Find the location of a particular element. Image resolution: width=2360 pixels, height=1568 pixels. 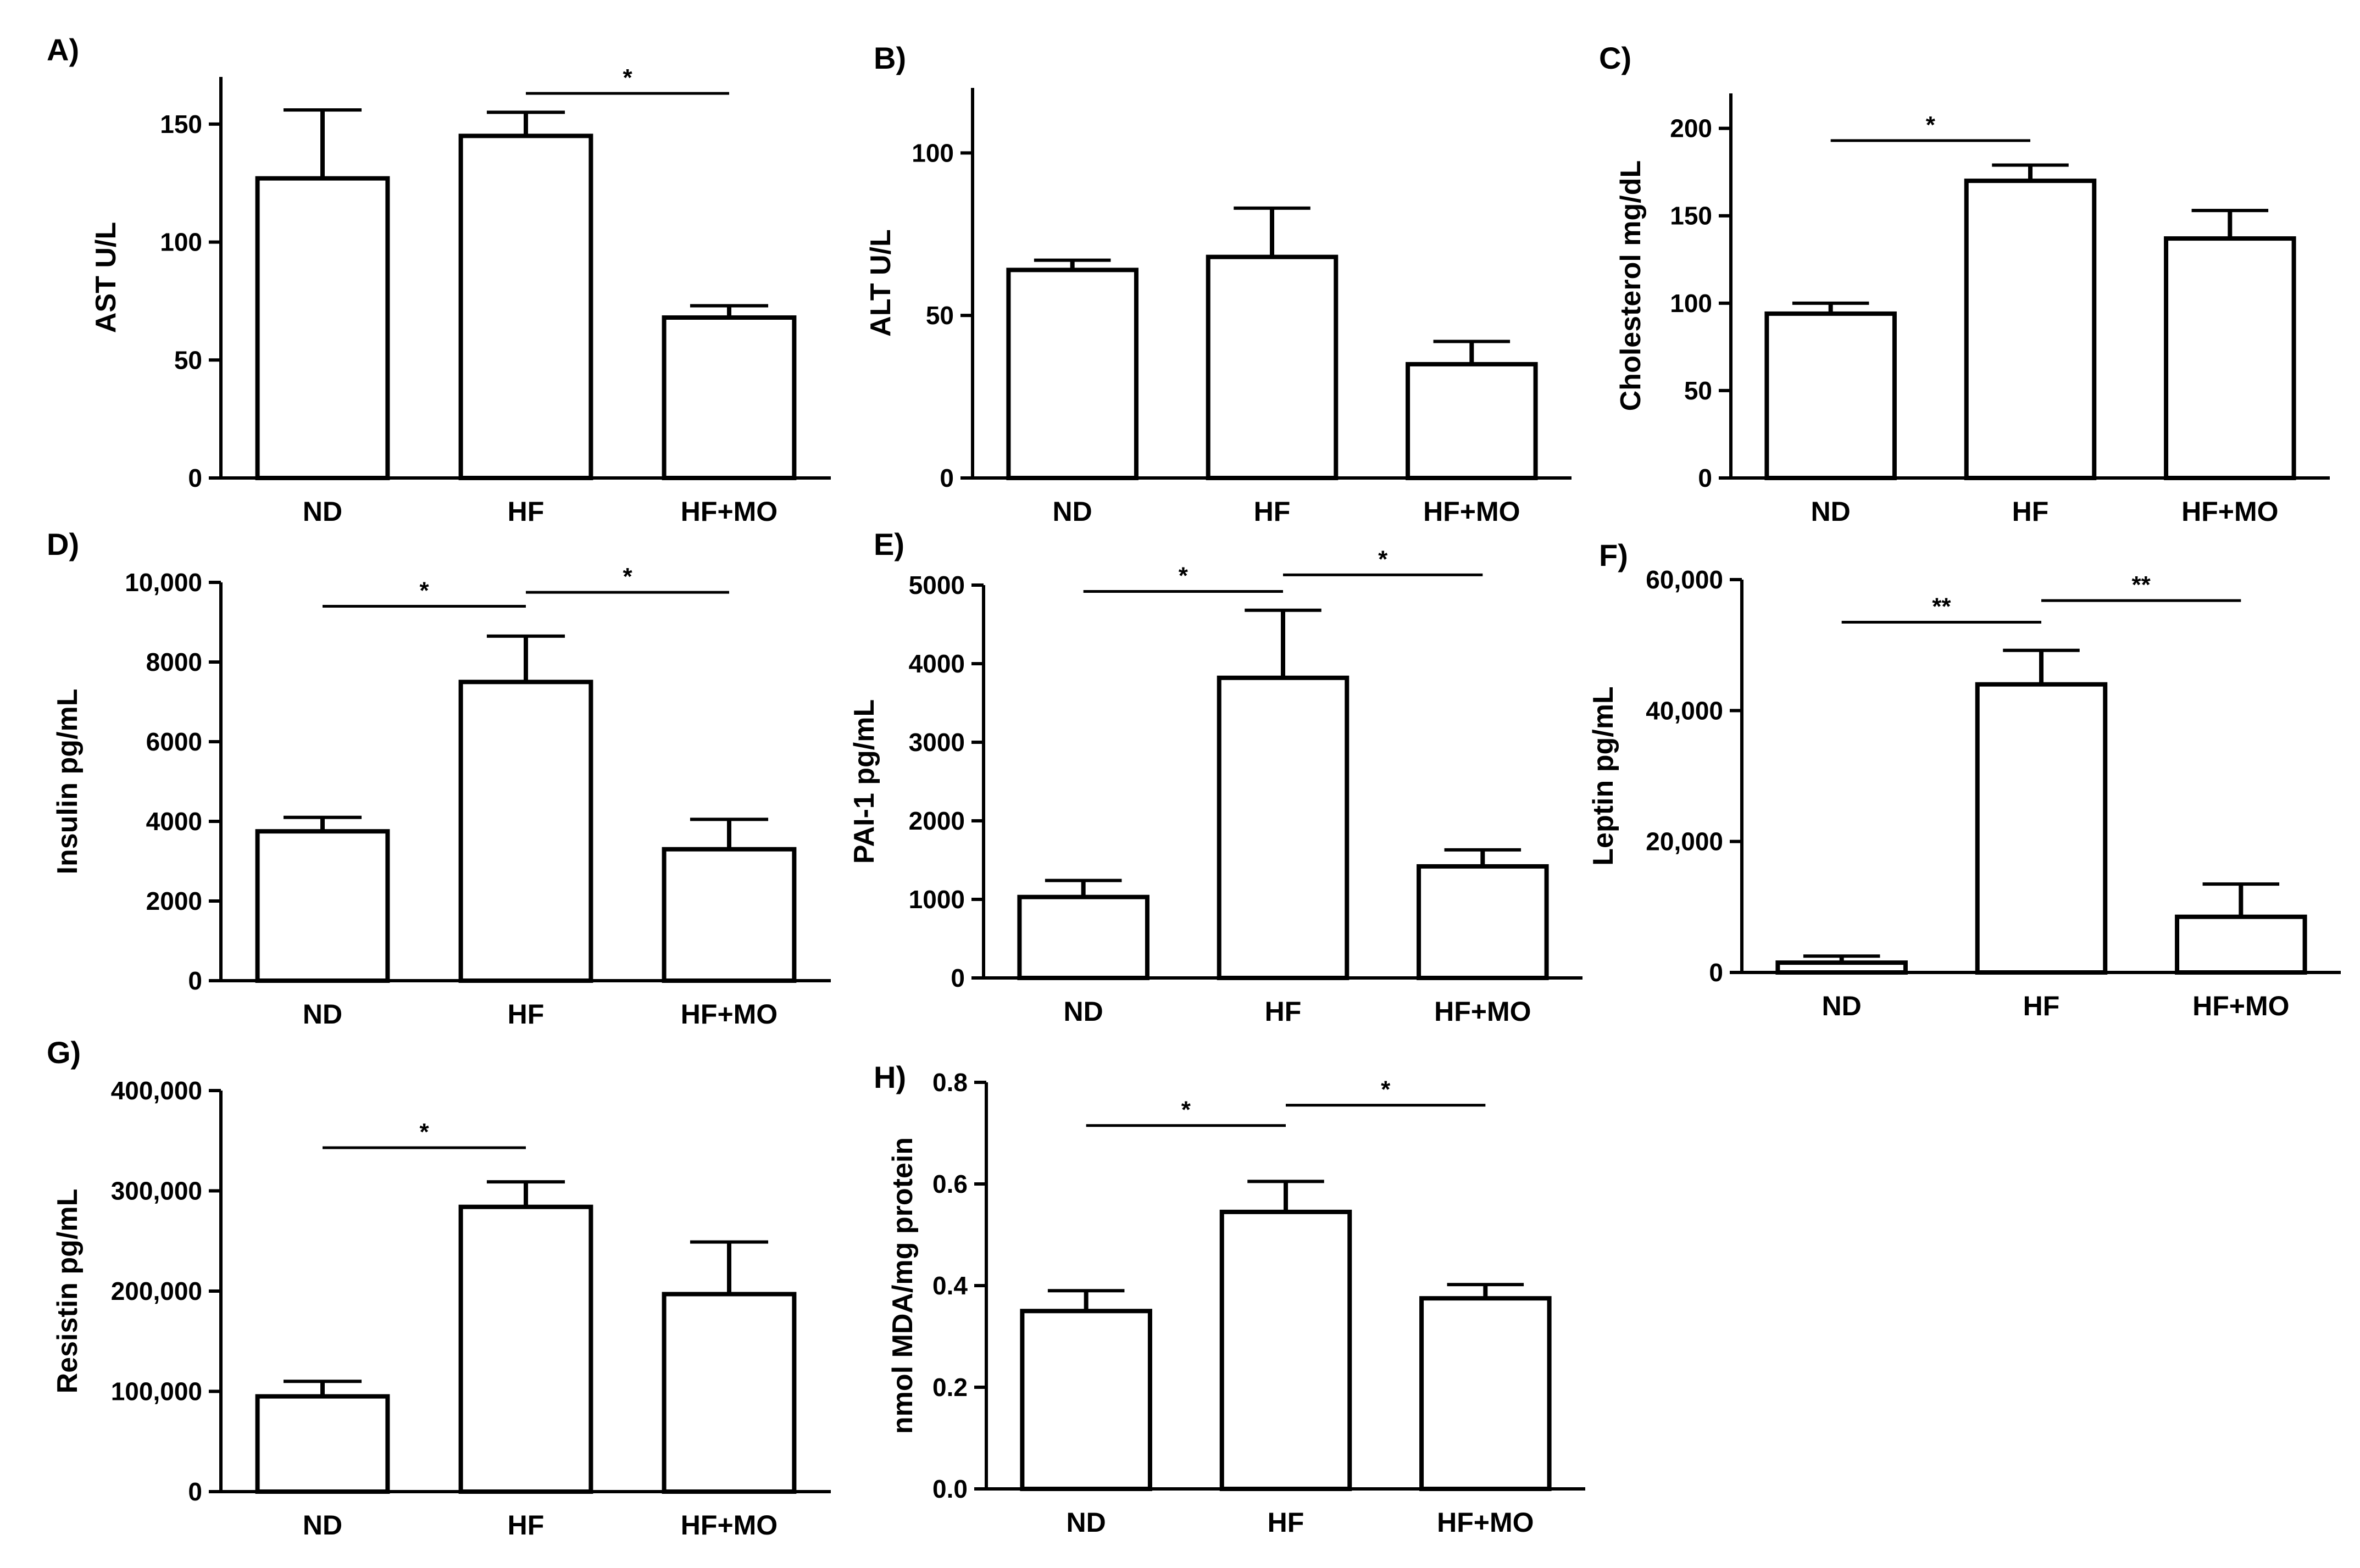

panel-letter: C) is located at coordinates (1615, 58).